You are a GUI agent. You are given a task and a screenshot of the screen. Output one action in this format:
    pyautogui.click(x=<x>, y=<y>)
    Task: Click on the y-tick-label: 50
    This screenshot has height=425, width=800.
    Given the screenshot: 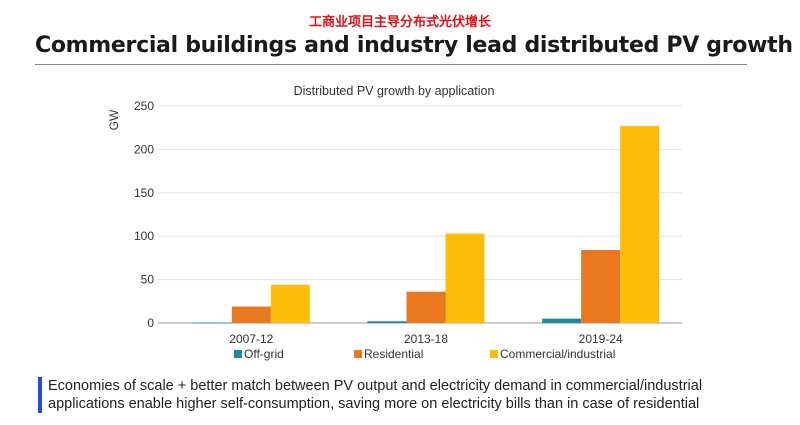 What is the action you would take?
    pyautogui.click(x=148, y=280)
    